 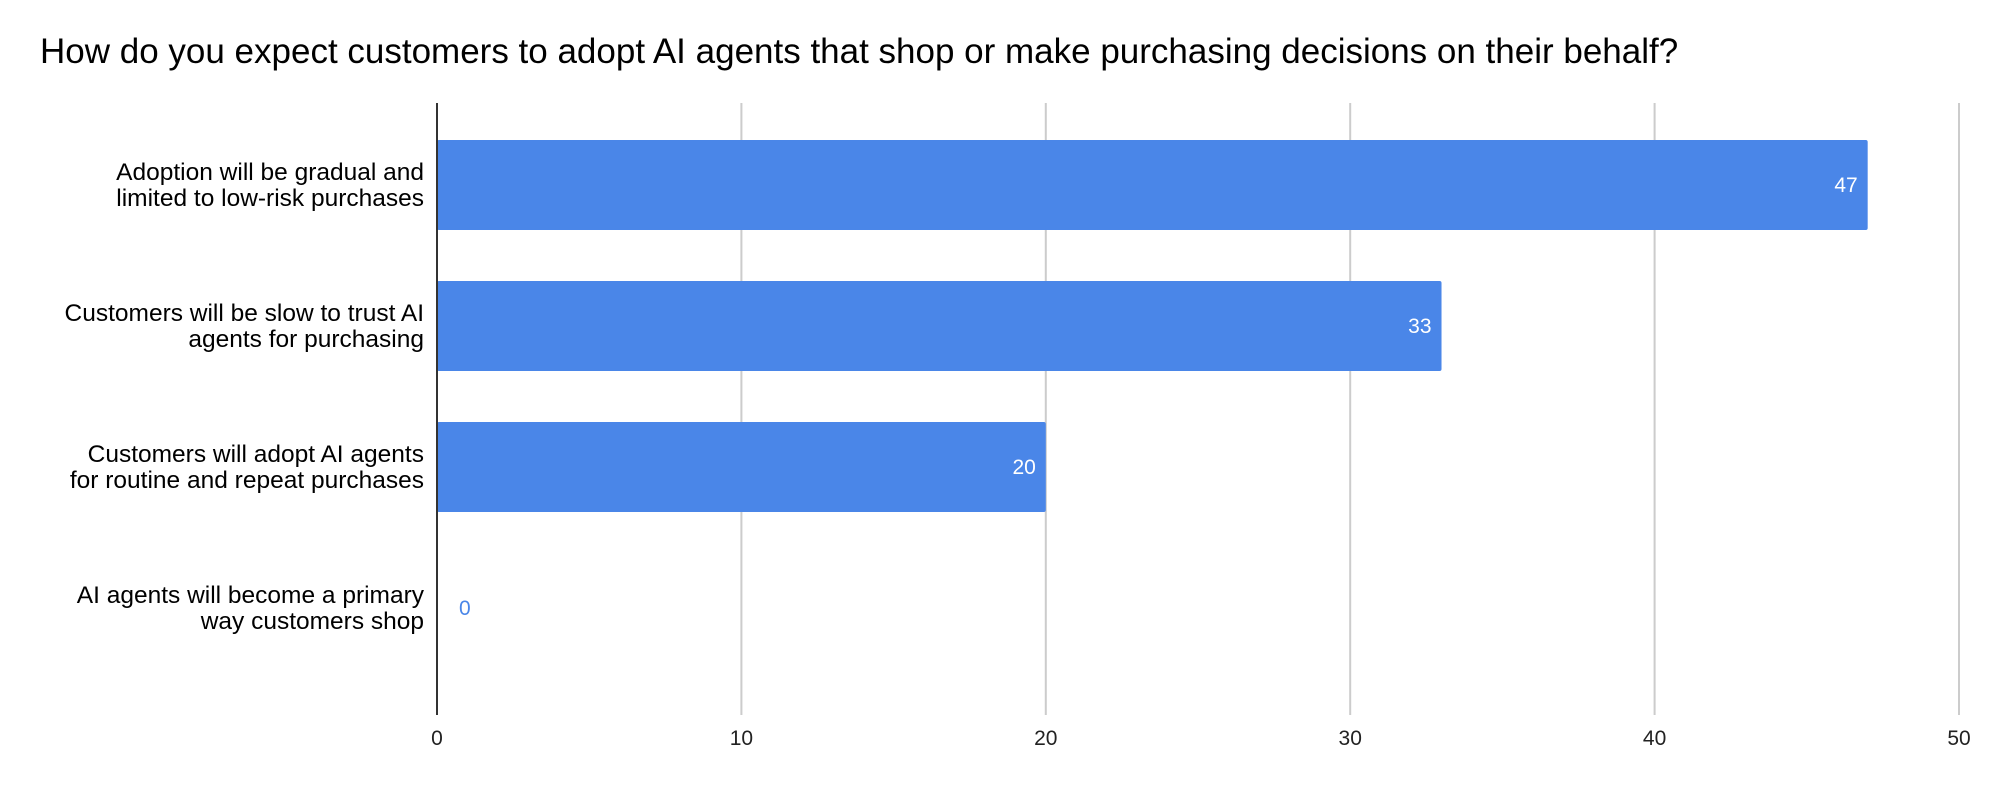 I want to click on category-label: agents for purchasing, so click(x=306, y=339).